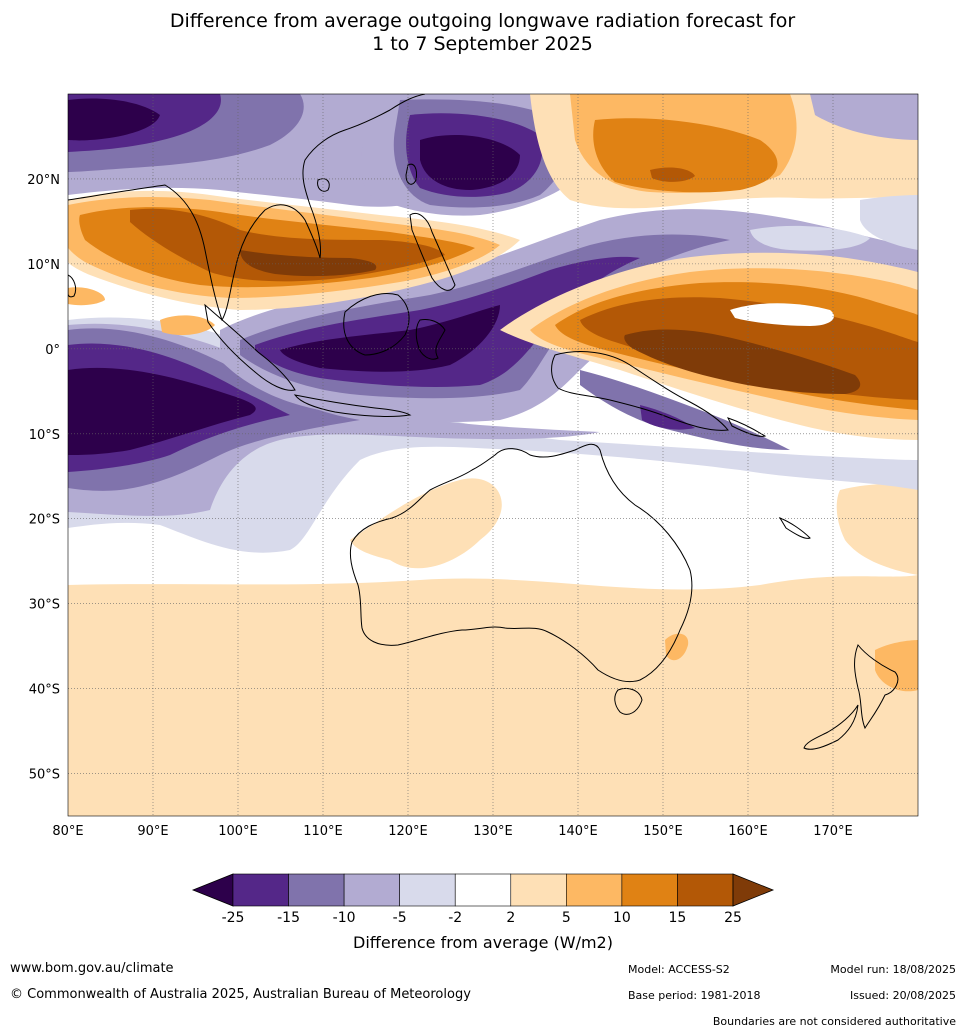 Image resolution: width=965 pixels, height=1035 pixels. What do you see at coordinates (352, 405) in the screenshot?
I see `java-outline` at bounding box center [352, 405].